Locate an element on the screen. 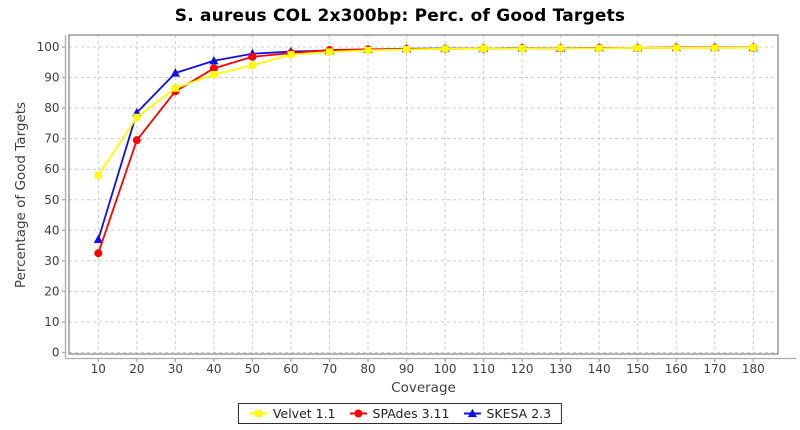  spades-circle-marker-icon is located at coordinates (358, 413).